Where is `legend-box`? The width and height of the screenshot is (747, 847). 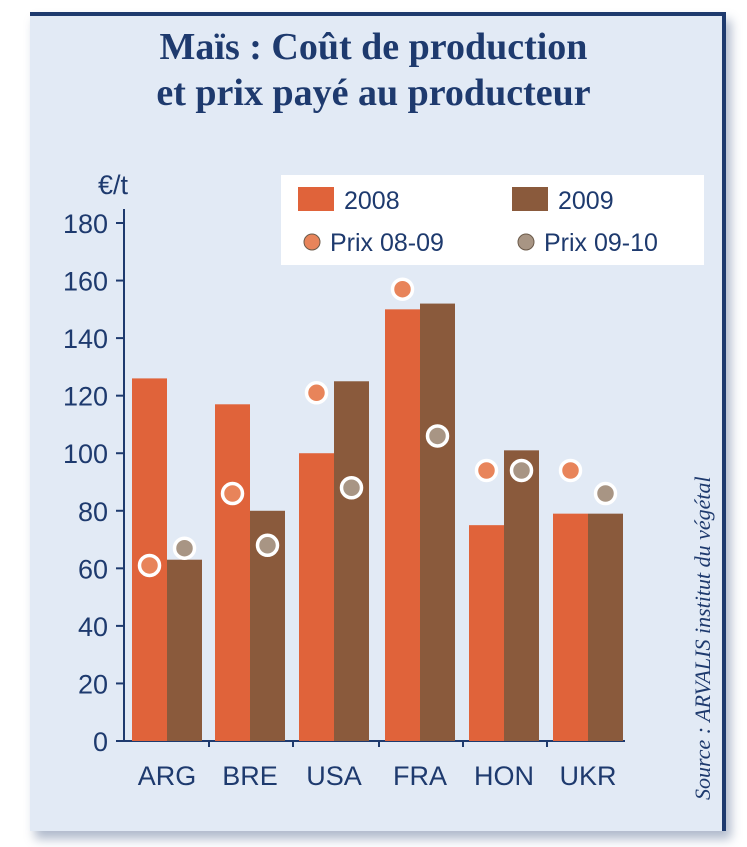 legend-box is located at coordinates (492, 220).